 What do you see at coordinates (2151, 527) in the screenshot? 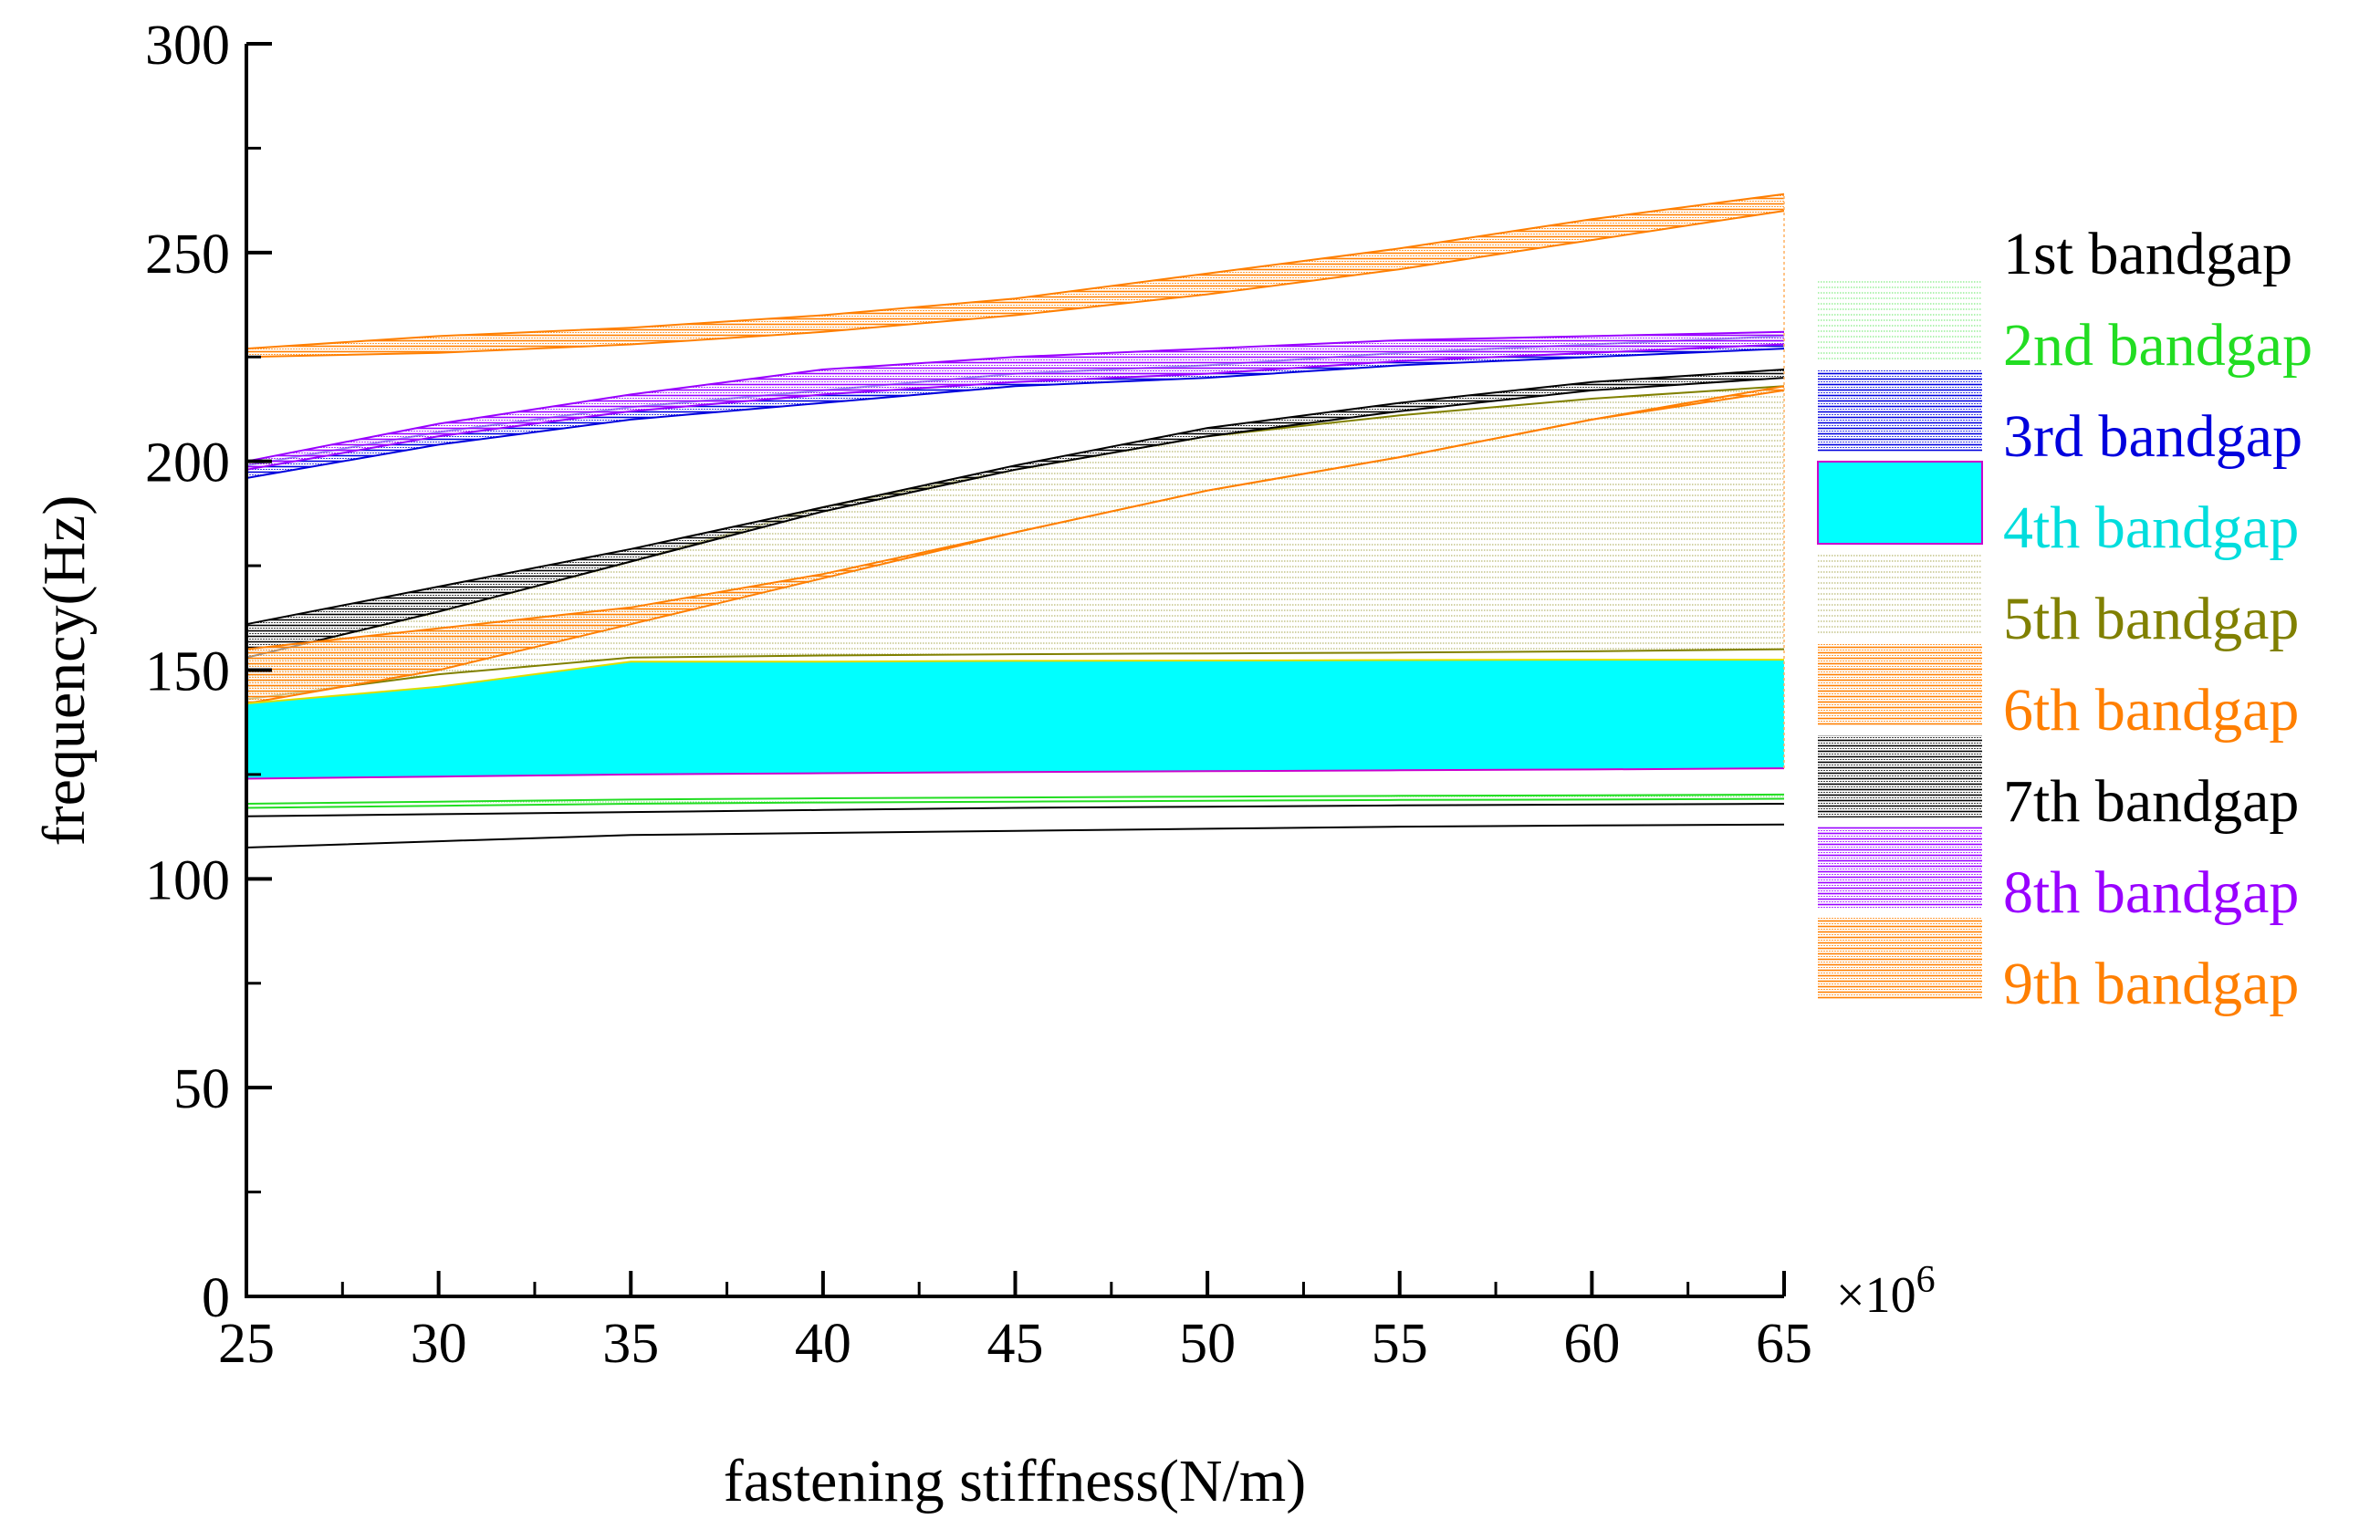
I see `legend-label: 4th bandgap` at bounding box center [2151, 527].